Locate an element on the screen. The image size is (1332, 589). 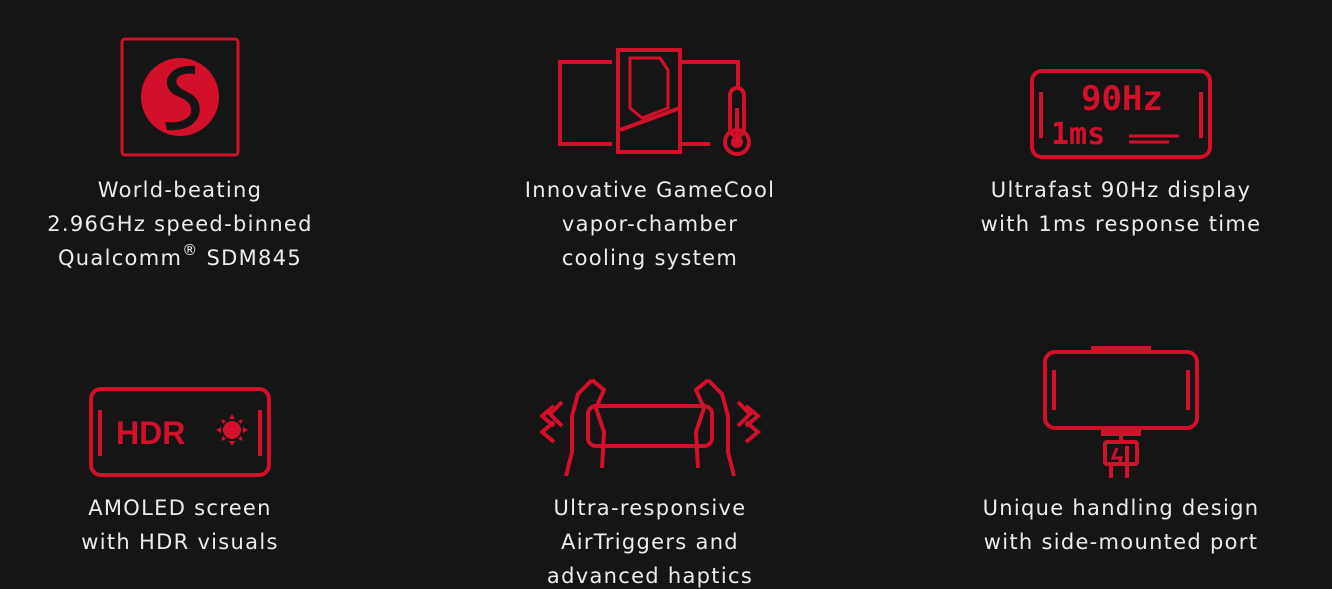
caption-line: with 1ms response time is located at coordinates (1121, 224).